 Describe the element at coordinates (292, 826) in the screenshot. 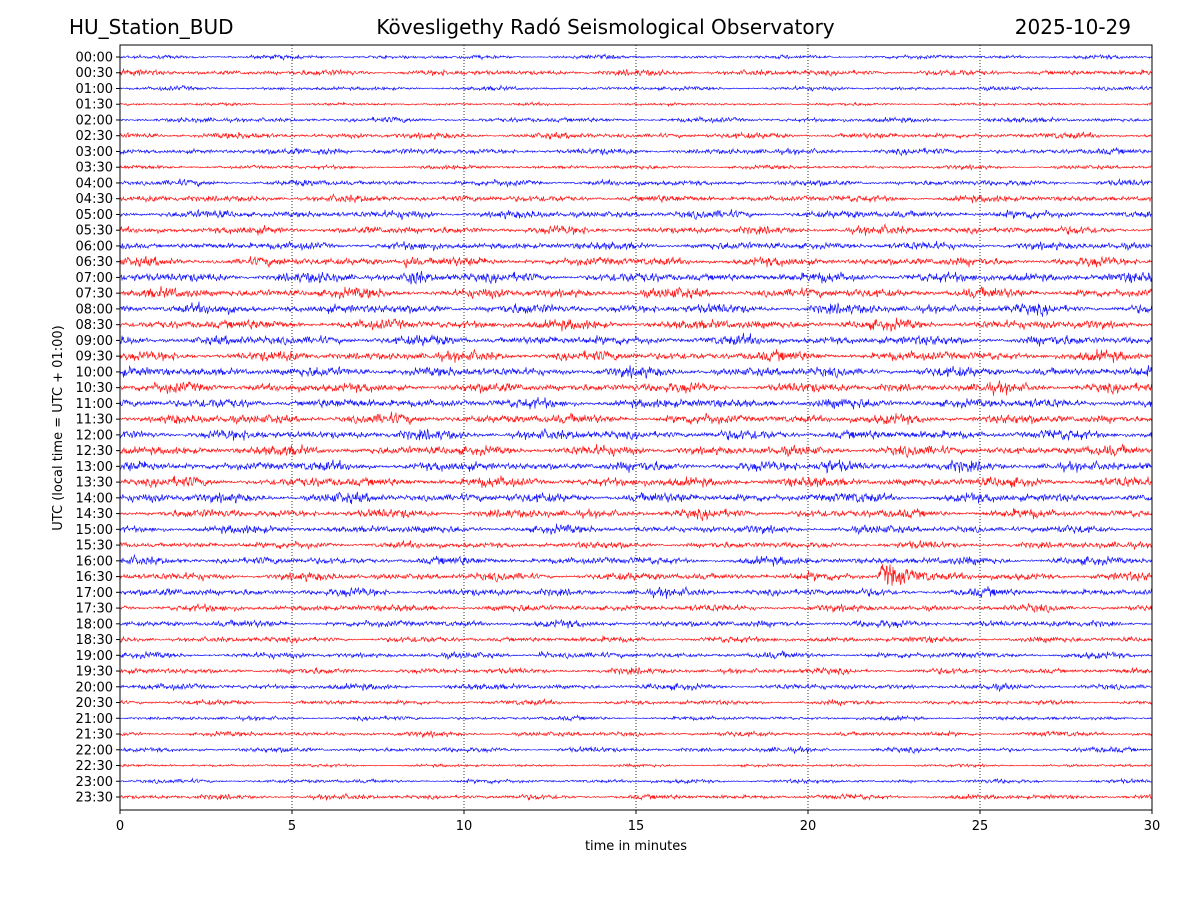

I see `x-tick-label: 5` at that location.